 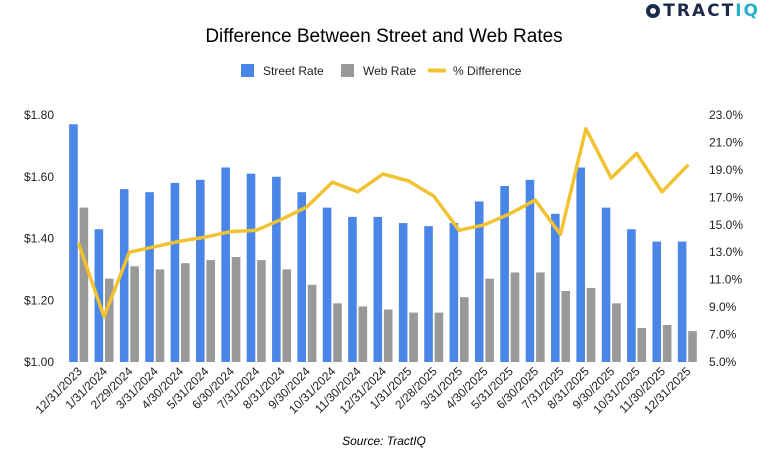 I want to click on y-right-tick-label: 11.0%, so click(x=725, y=280).